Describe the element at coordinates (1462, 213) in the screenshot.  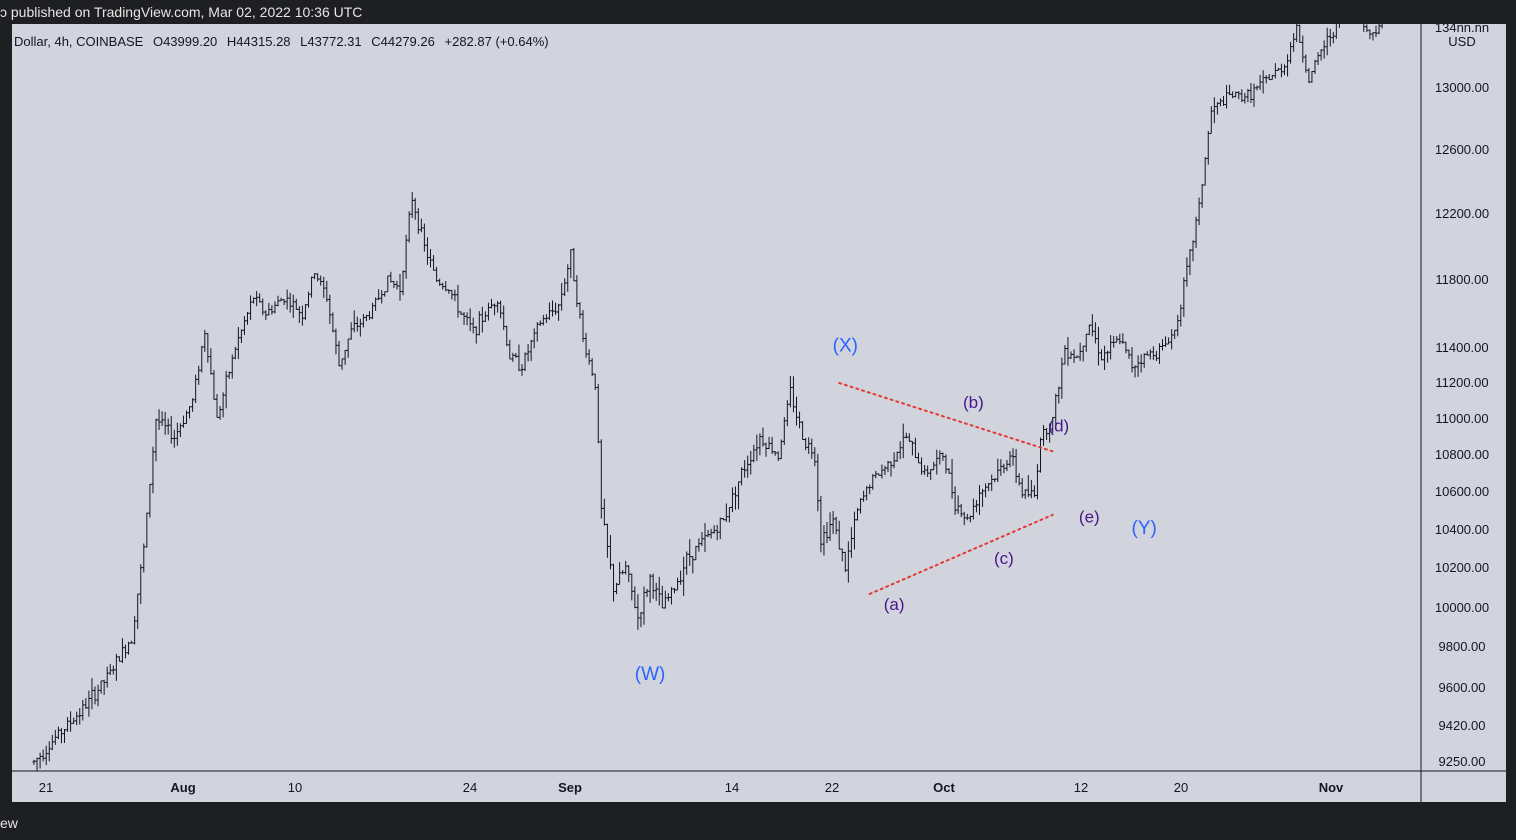
I see `price-tick-label: 12200.00` at that location.